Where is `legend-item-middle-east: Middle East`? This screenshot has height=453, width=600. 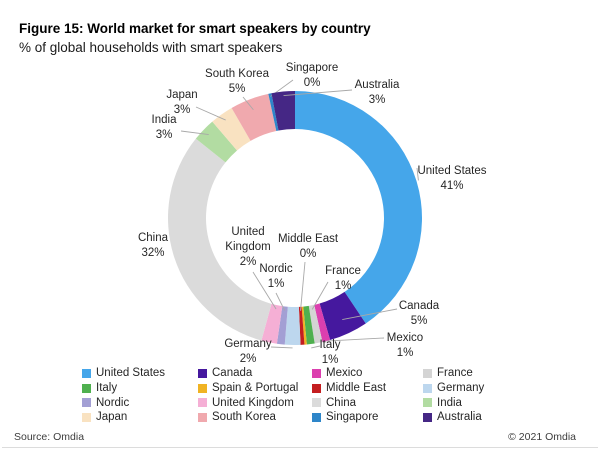 legend-item-middle-east: Middle East is located at coordinates (367, 388).